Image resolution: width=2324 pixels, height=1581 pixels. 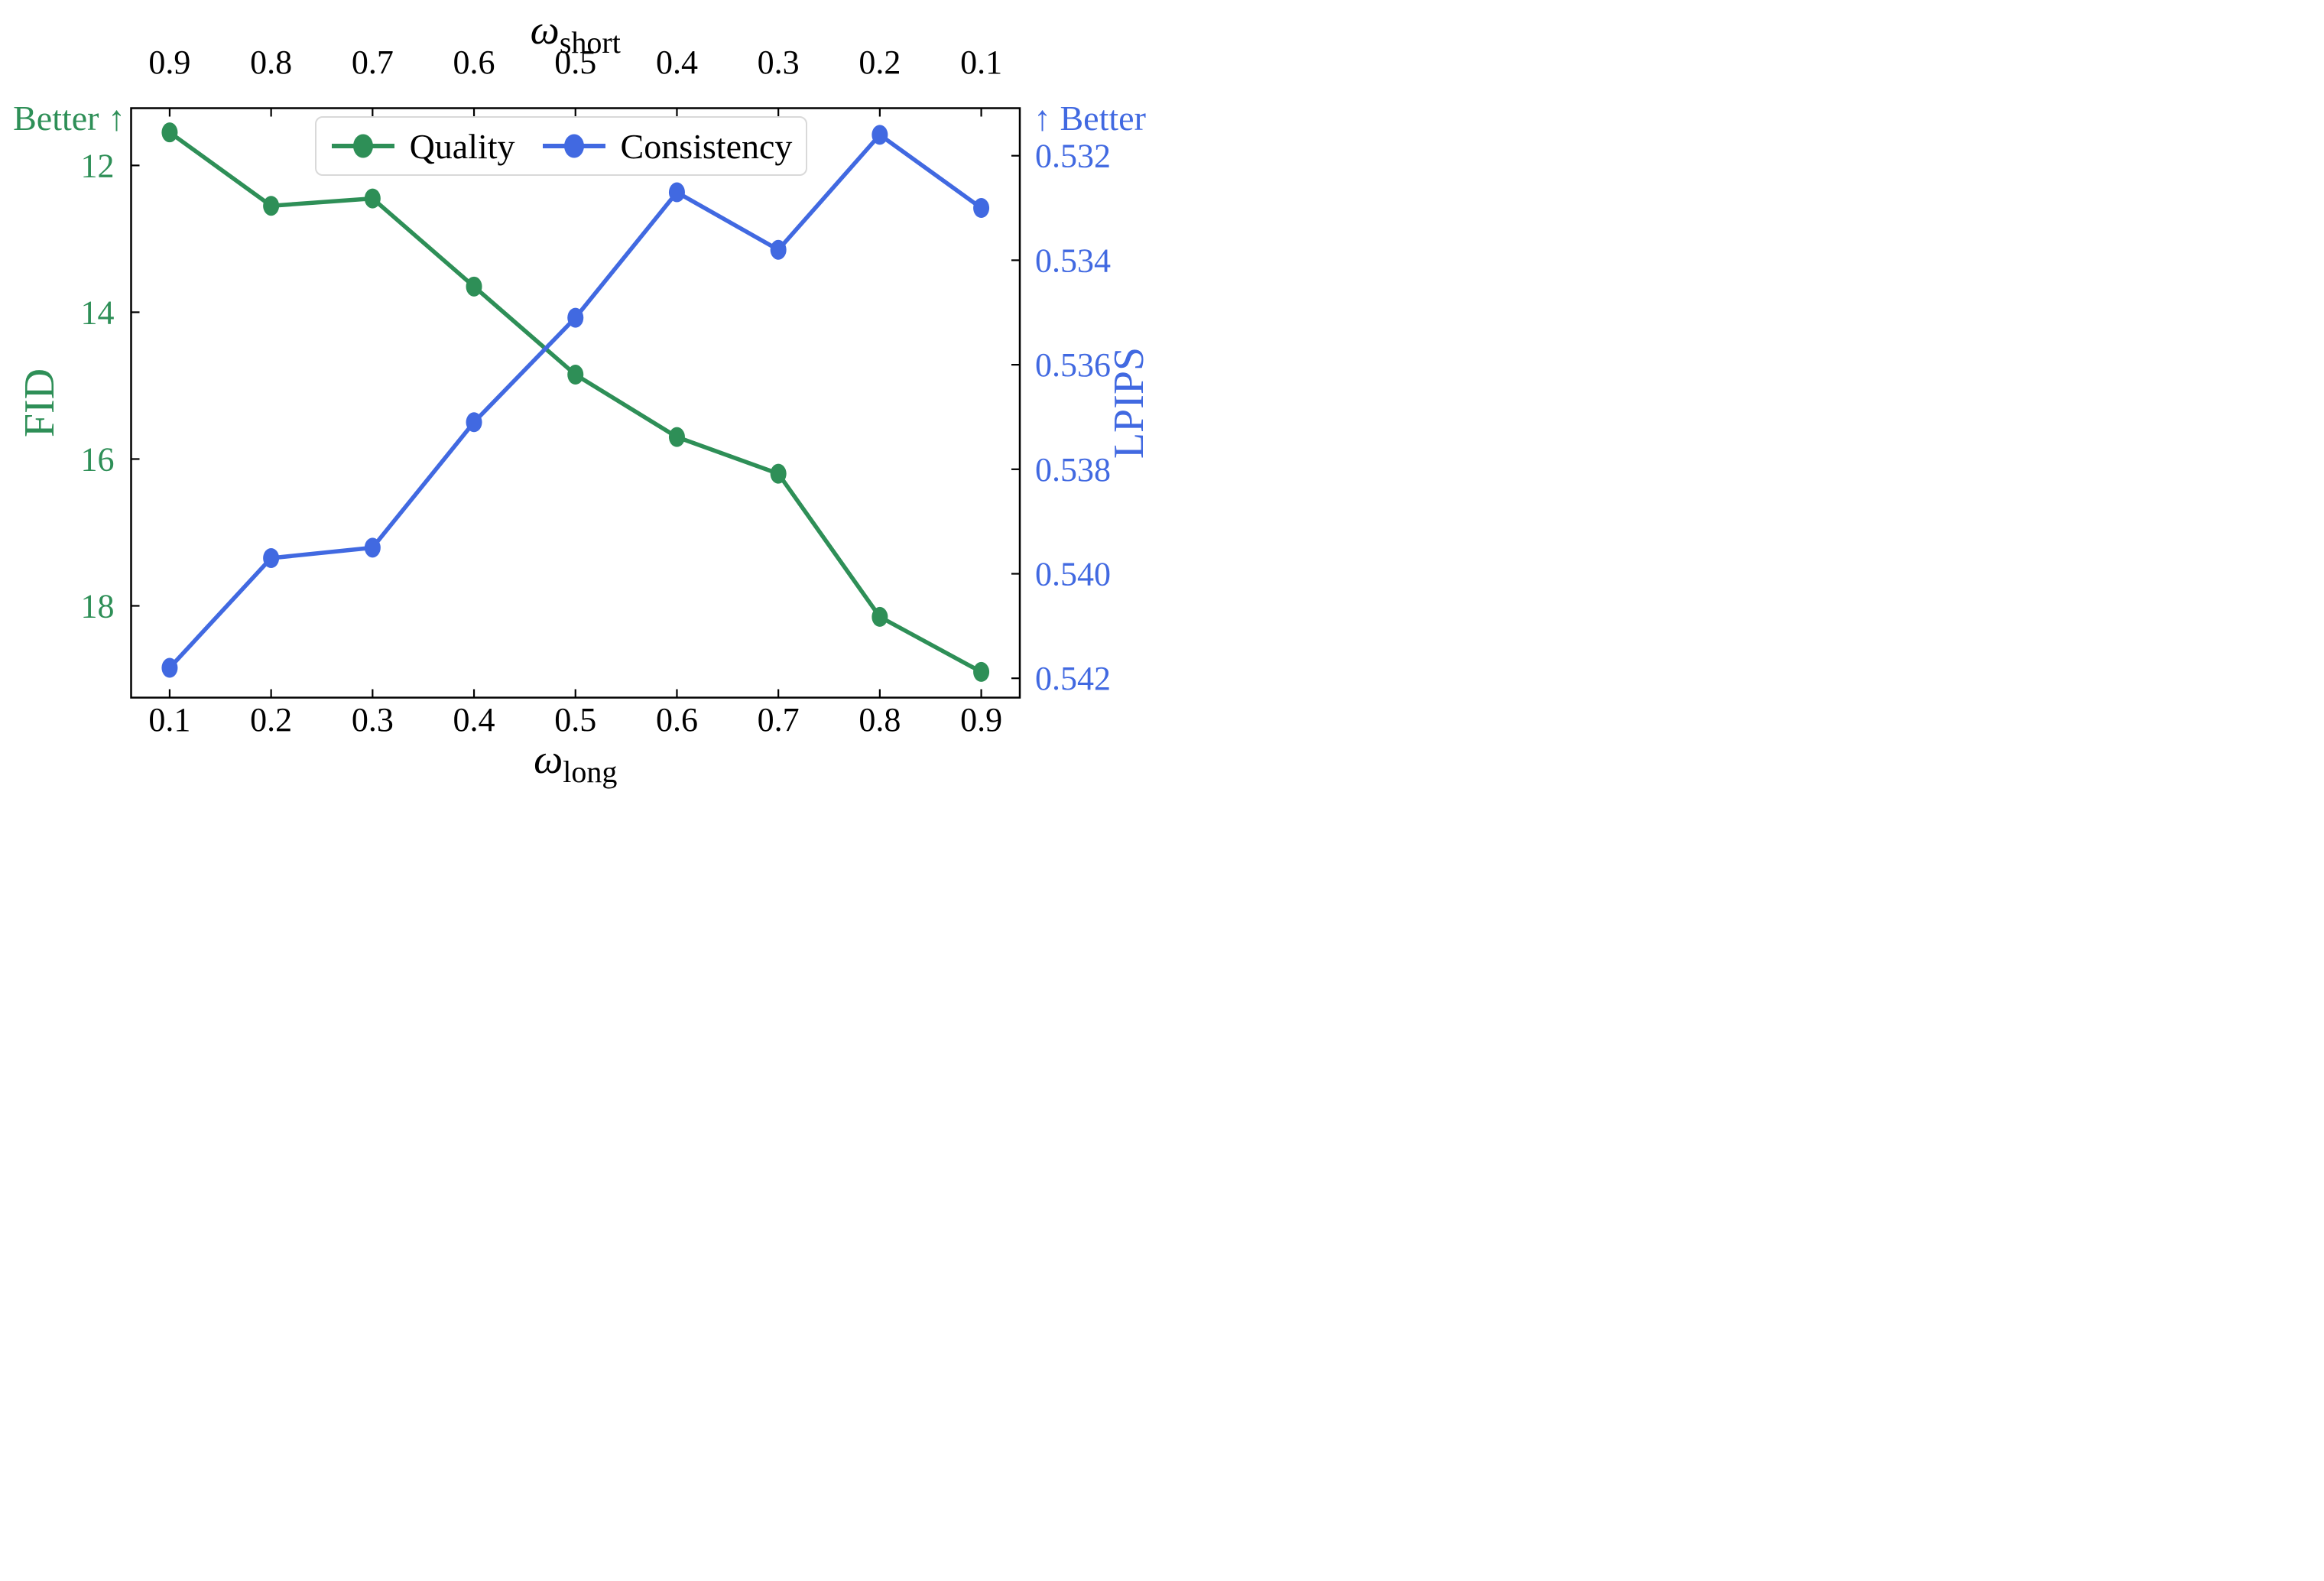 I want to click on x-tick-label-top: 0.4, so click(x=677, y=62).